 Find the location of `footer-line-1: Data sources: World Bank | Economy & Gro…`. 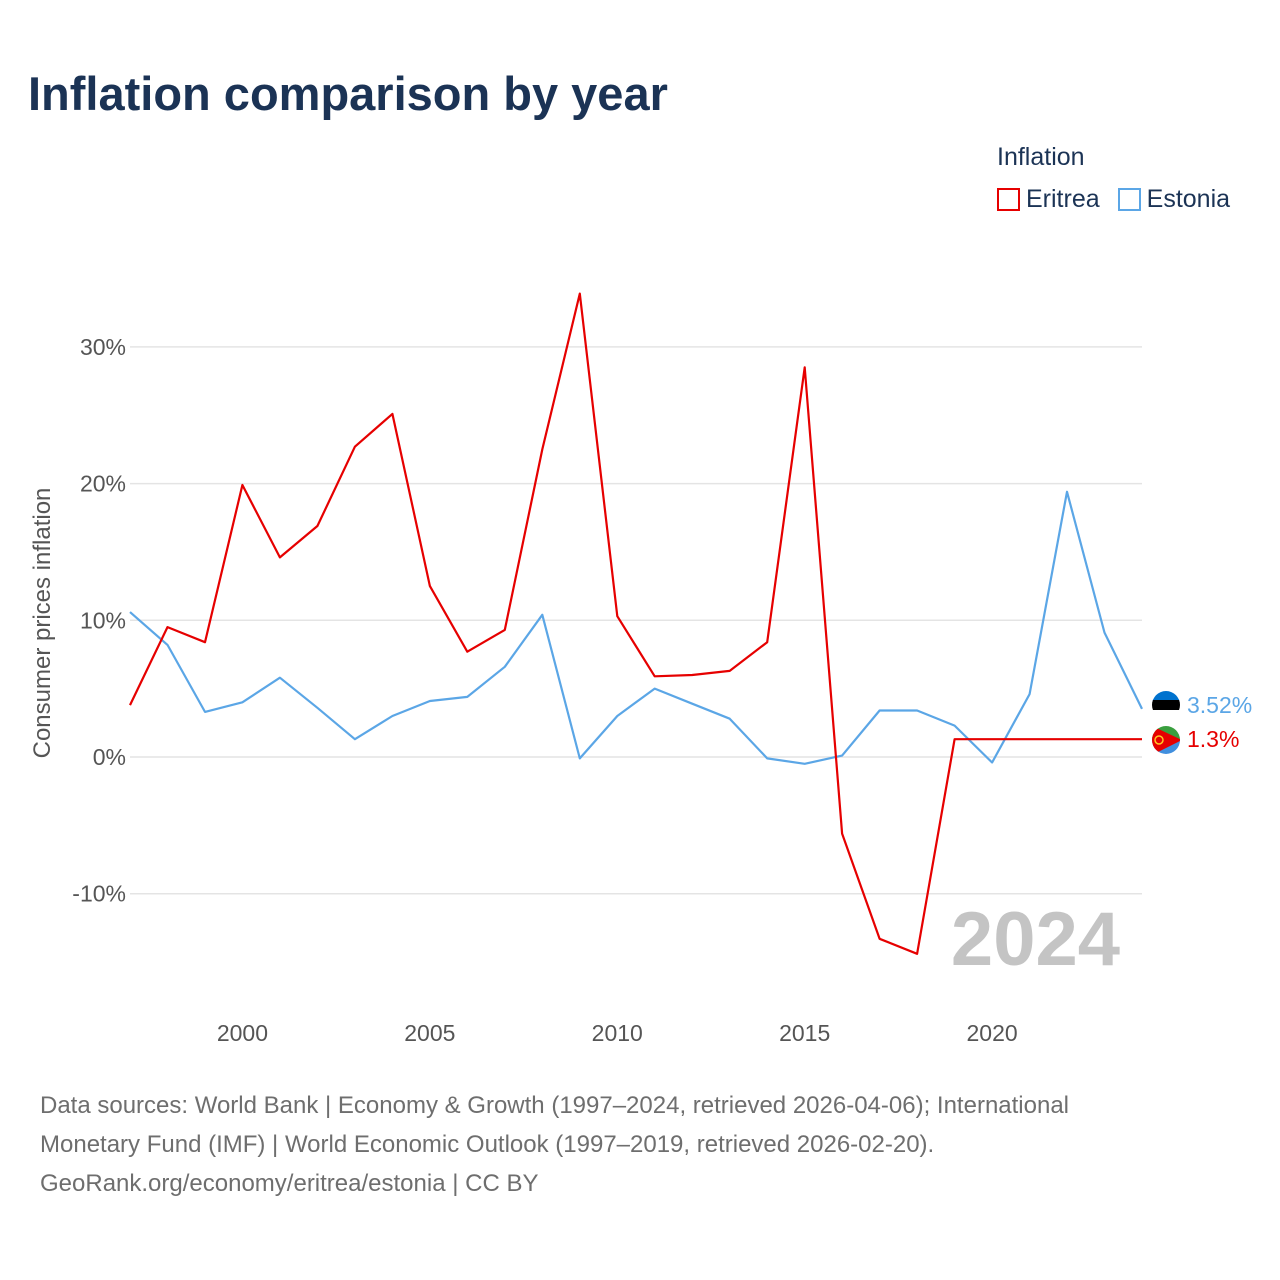

footer-line-1: Data sources: World Bank | Economy & Gro… is located at coordinates (555, 1105).